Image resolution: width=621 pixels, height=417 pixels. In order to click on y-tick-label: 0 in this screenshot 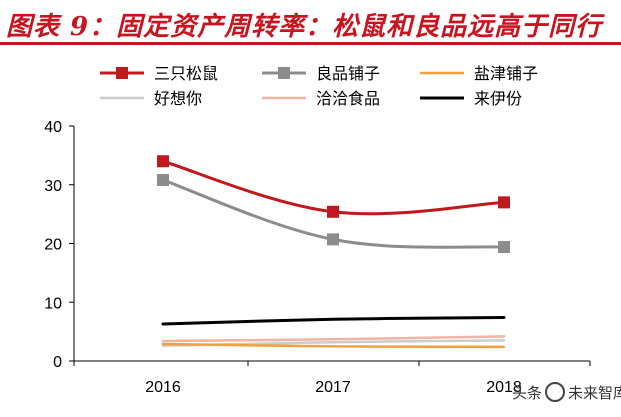, I will do `click(57, 362)`.